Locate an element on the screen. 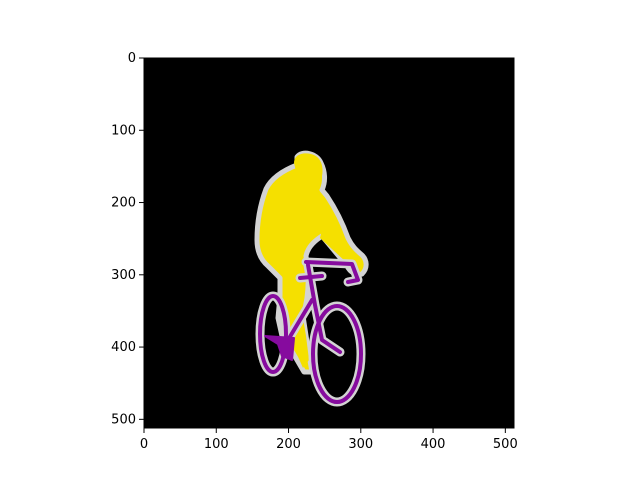 This screenshot has width=640, height=480. bicycle-region is located at coordinates (310, 332).